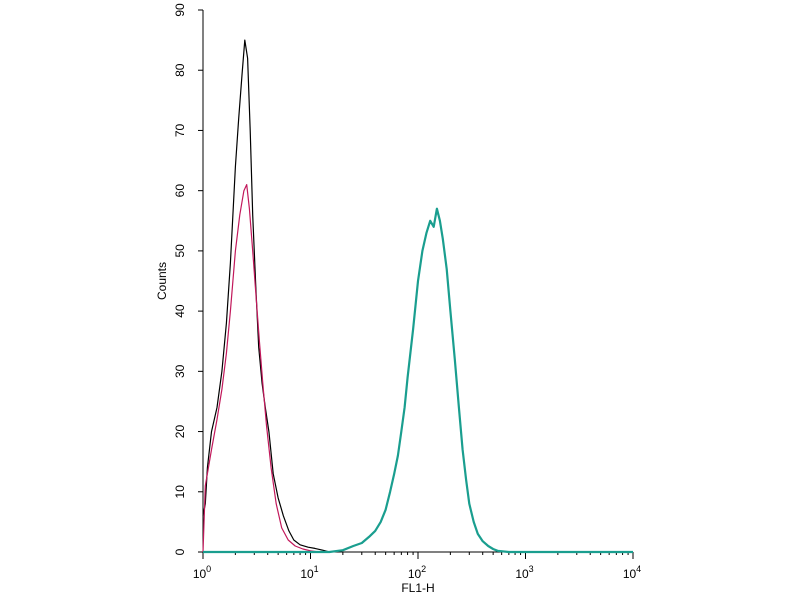 The width and height of the screenshot is (800, 600). I want to click on y-tick-label: 40, so click(180, 311).